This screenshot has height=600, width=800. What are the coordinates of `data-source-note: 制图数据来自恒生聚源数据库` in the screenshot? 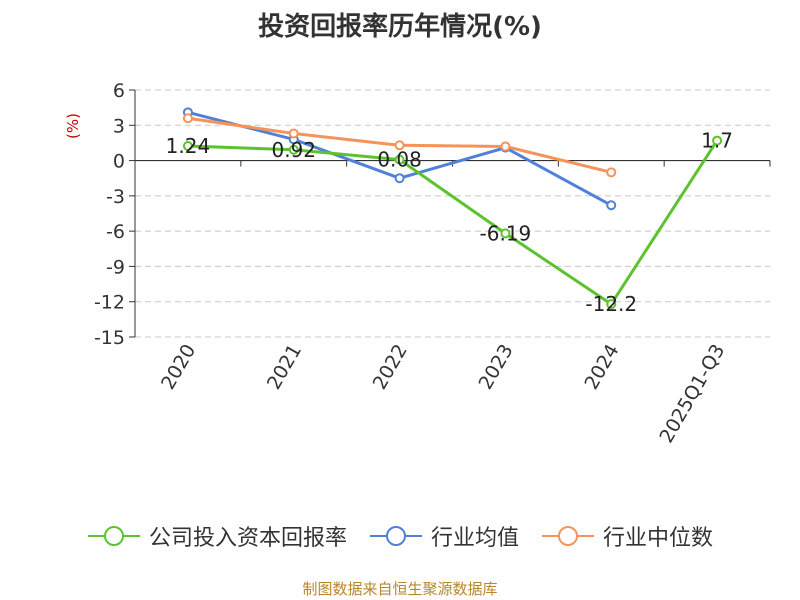 It's located at (400, 589).